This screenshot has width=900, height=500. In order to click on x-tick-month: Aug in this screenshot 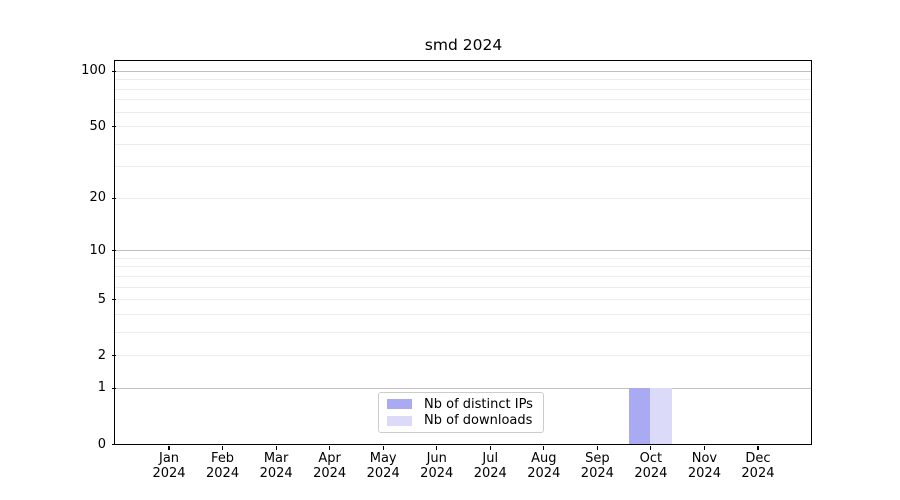, I will do `click(544, 458)`.